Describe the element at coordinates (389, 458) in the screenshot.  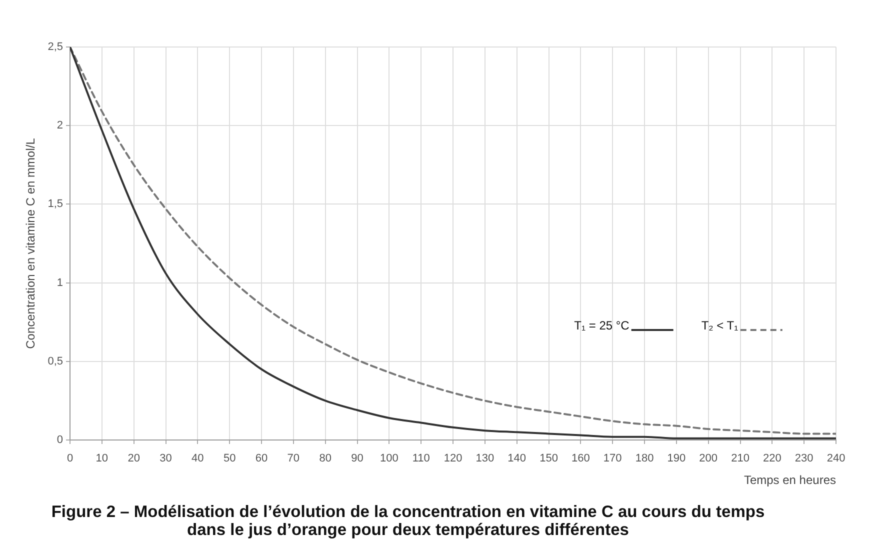
I see `x-tick-label: 100` at that location.